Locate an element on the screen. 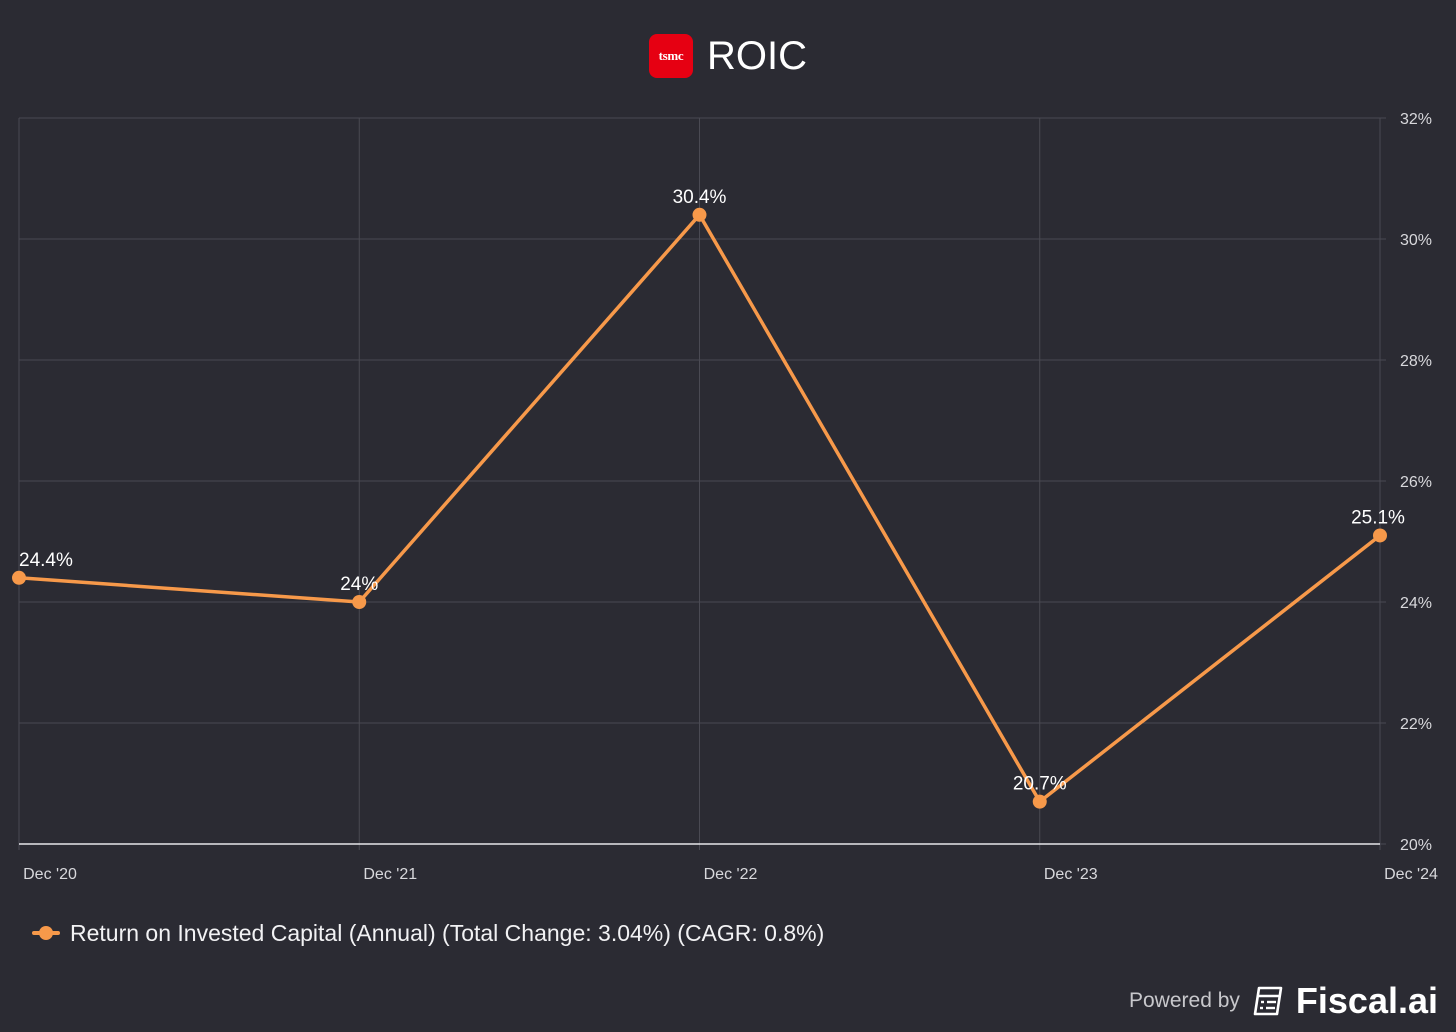 The height and width of the screenshot is (1032, 1456). y-tick-label: 20% is located at coordinates (1416, 845).